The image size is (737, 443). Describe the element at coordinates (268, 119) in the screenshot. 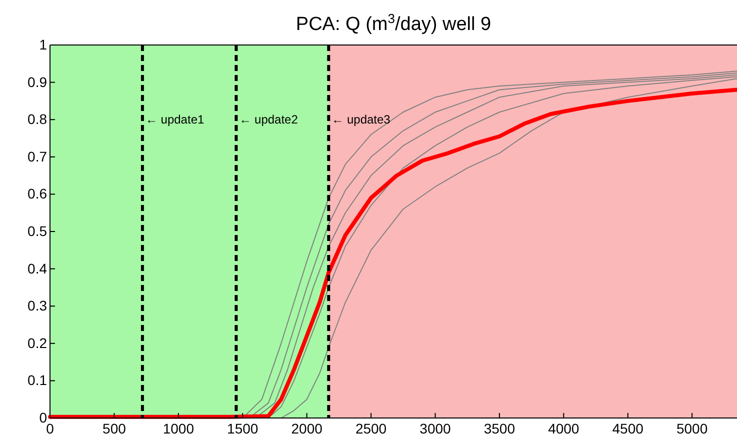

I see `ref-line-label: ← update2` at that location.